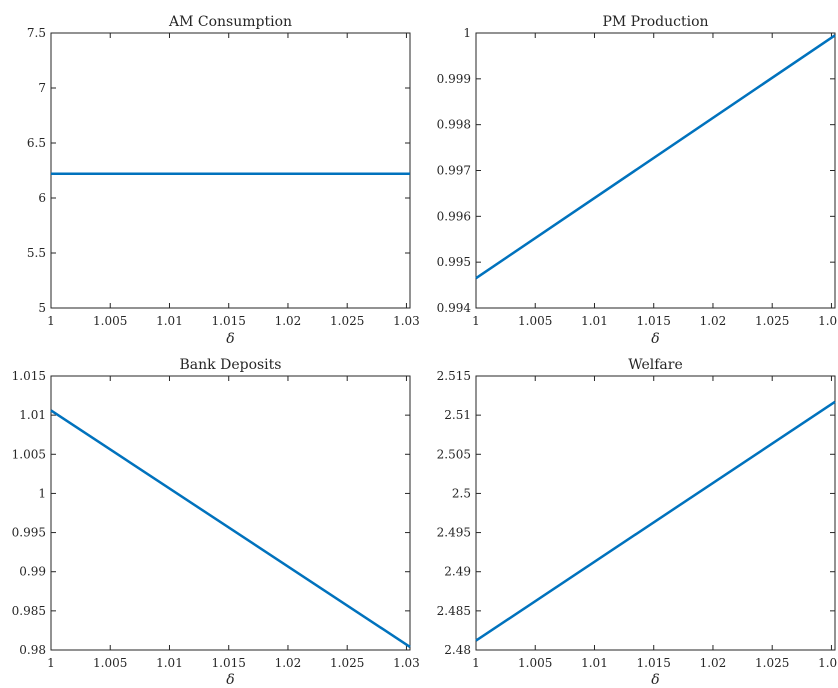  Describe the element at coordinates (32, 415) in the screenshot. I see `y-tick-label: 1.01` at that location.